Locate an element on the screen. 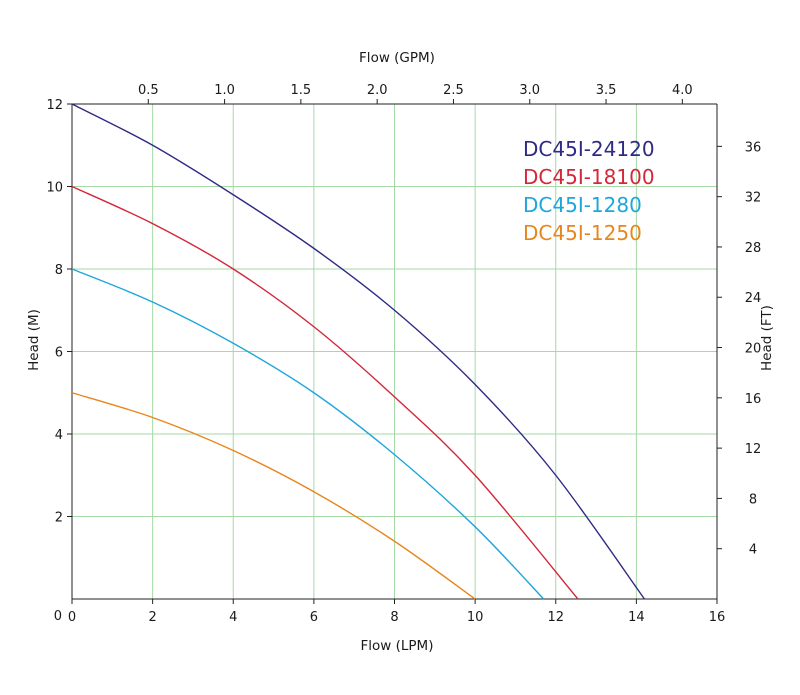 Image resolution: width=800 pixels, height=695 pixels. x-tick-label: 12 is located at coordinates (555, 617).